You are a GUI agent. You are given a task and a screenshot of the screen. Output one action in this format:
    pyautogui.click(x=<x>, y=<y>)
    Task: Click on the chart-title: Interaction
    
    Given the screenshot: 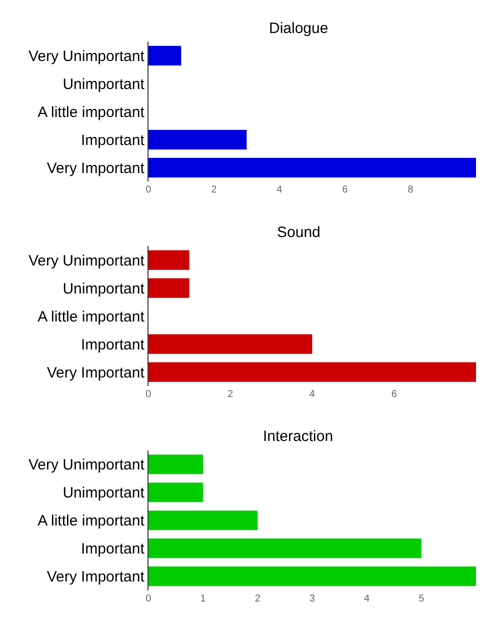 What is the action you would take?
    pyautogui.click(x=298, y=436)
    